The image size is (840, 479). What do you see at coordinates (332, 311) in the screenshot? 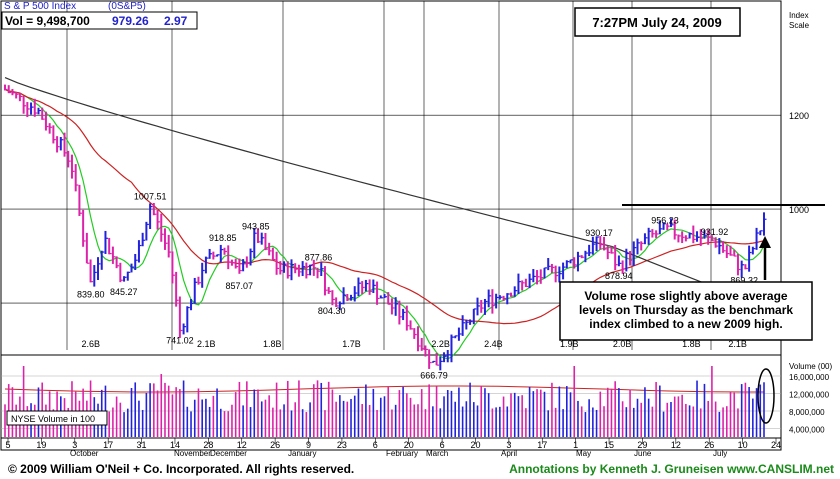
I see `price-point-label: 804.30` at bounding box center [332, 311].